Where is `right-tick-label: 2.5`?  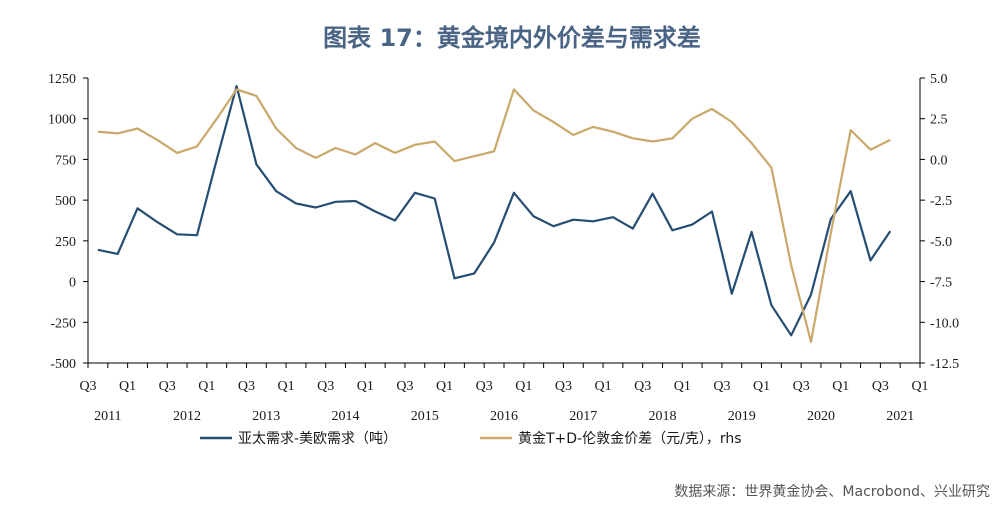 right-tick-label: 2.5 is located at coordinates (939, 120).